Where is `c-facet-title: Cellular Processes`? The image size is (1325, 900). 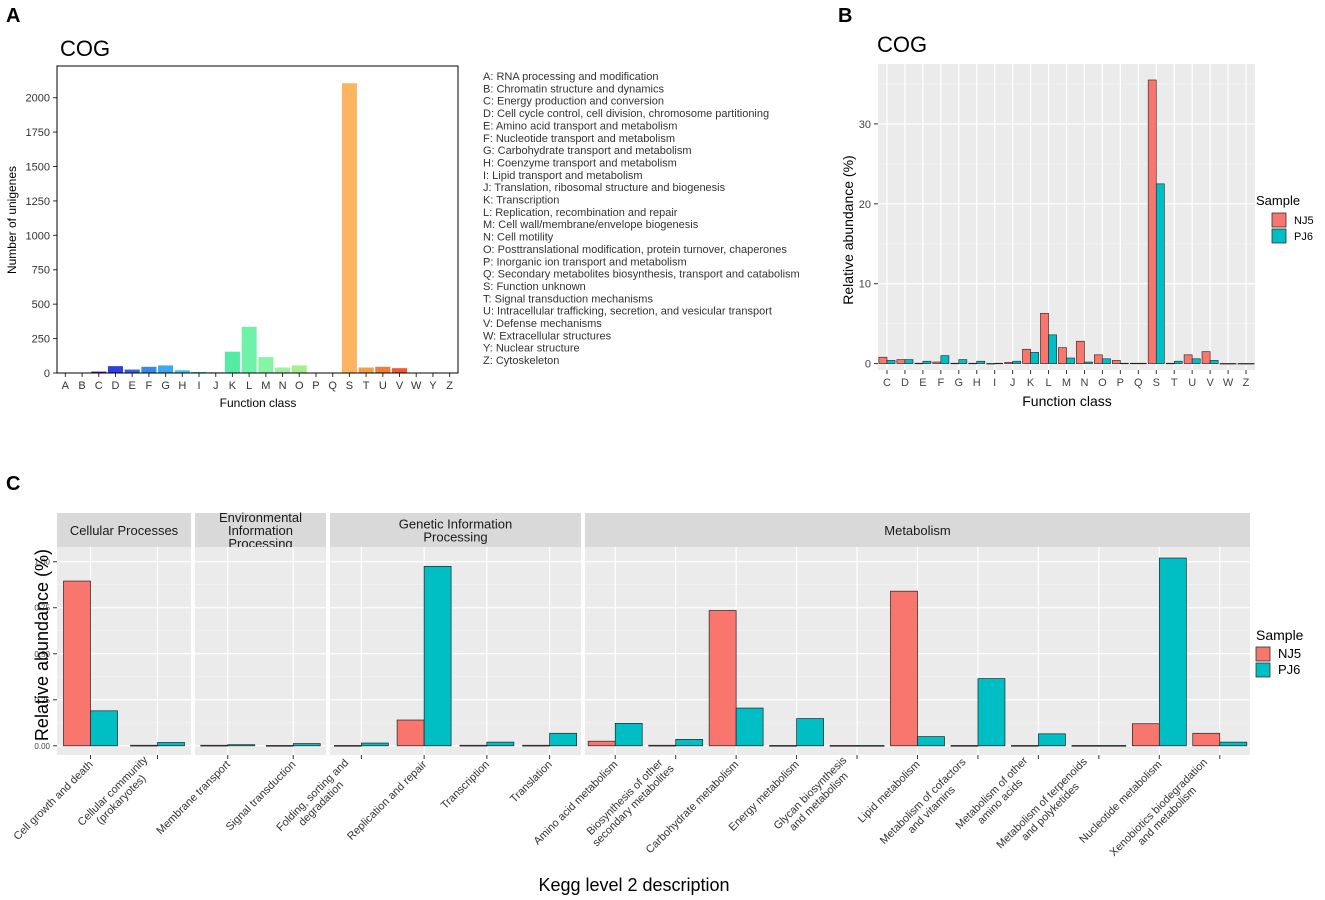 c-facet-title: Cellular Processes is located at coordinates (124, 530).